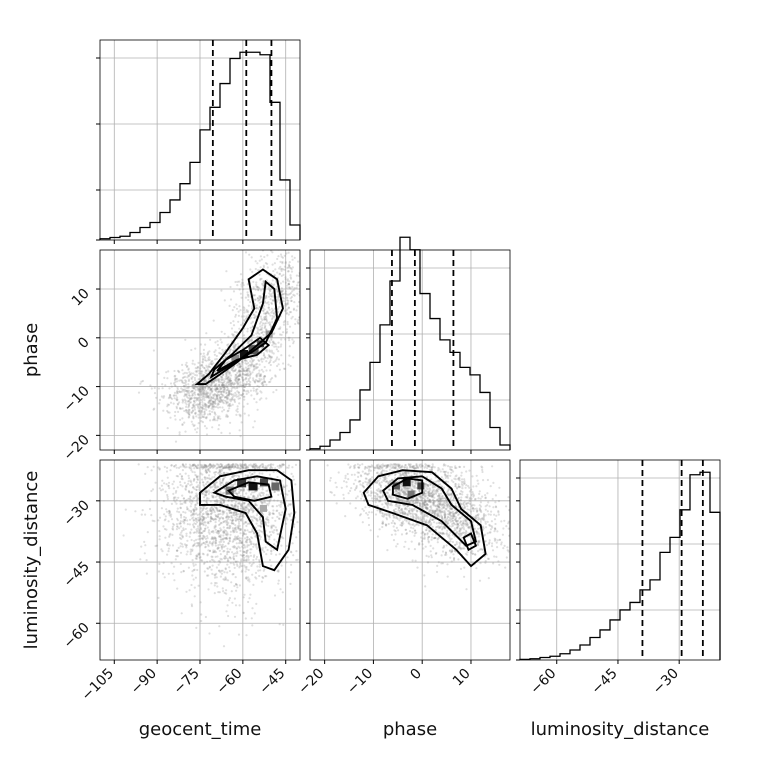 The height and width of the screenshot is (760, 760). Describe the element at coordinates (220, 346) in the screenshot. I see `density` at that location.